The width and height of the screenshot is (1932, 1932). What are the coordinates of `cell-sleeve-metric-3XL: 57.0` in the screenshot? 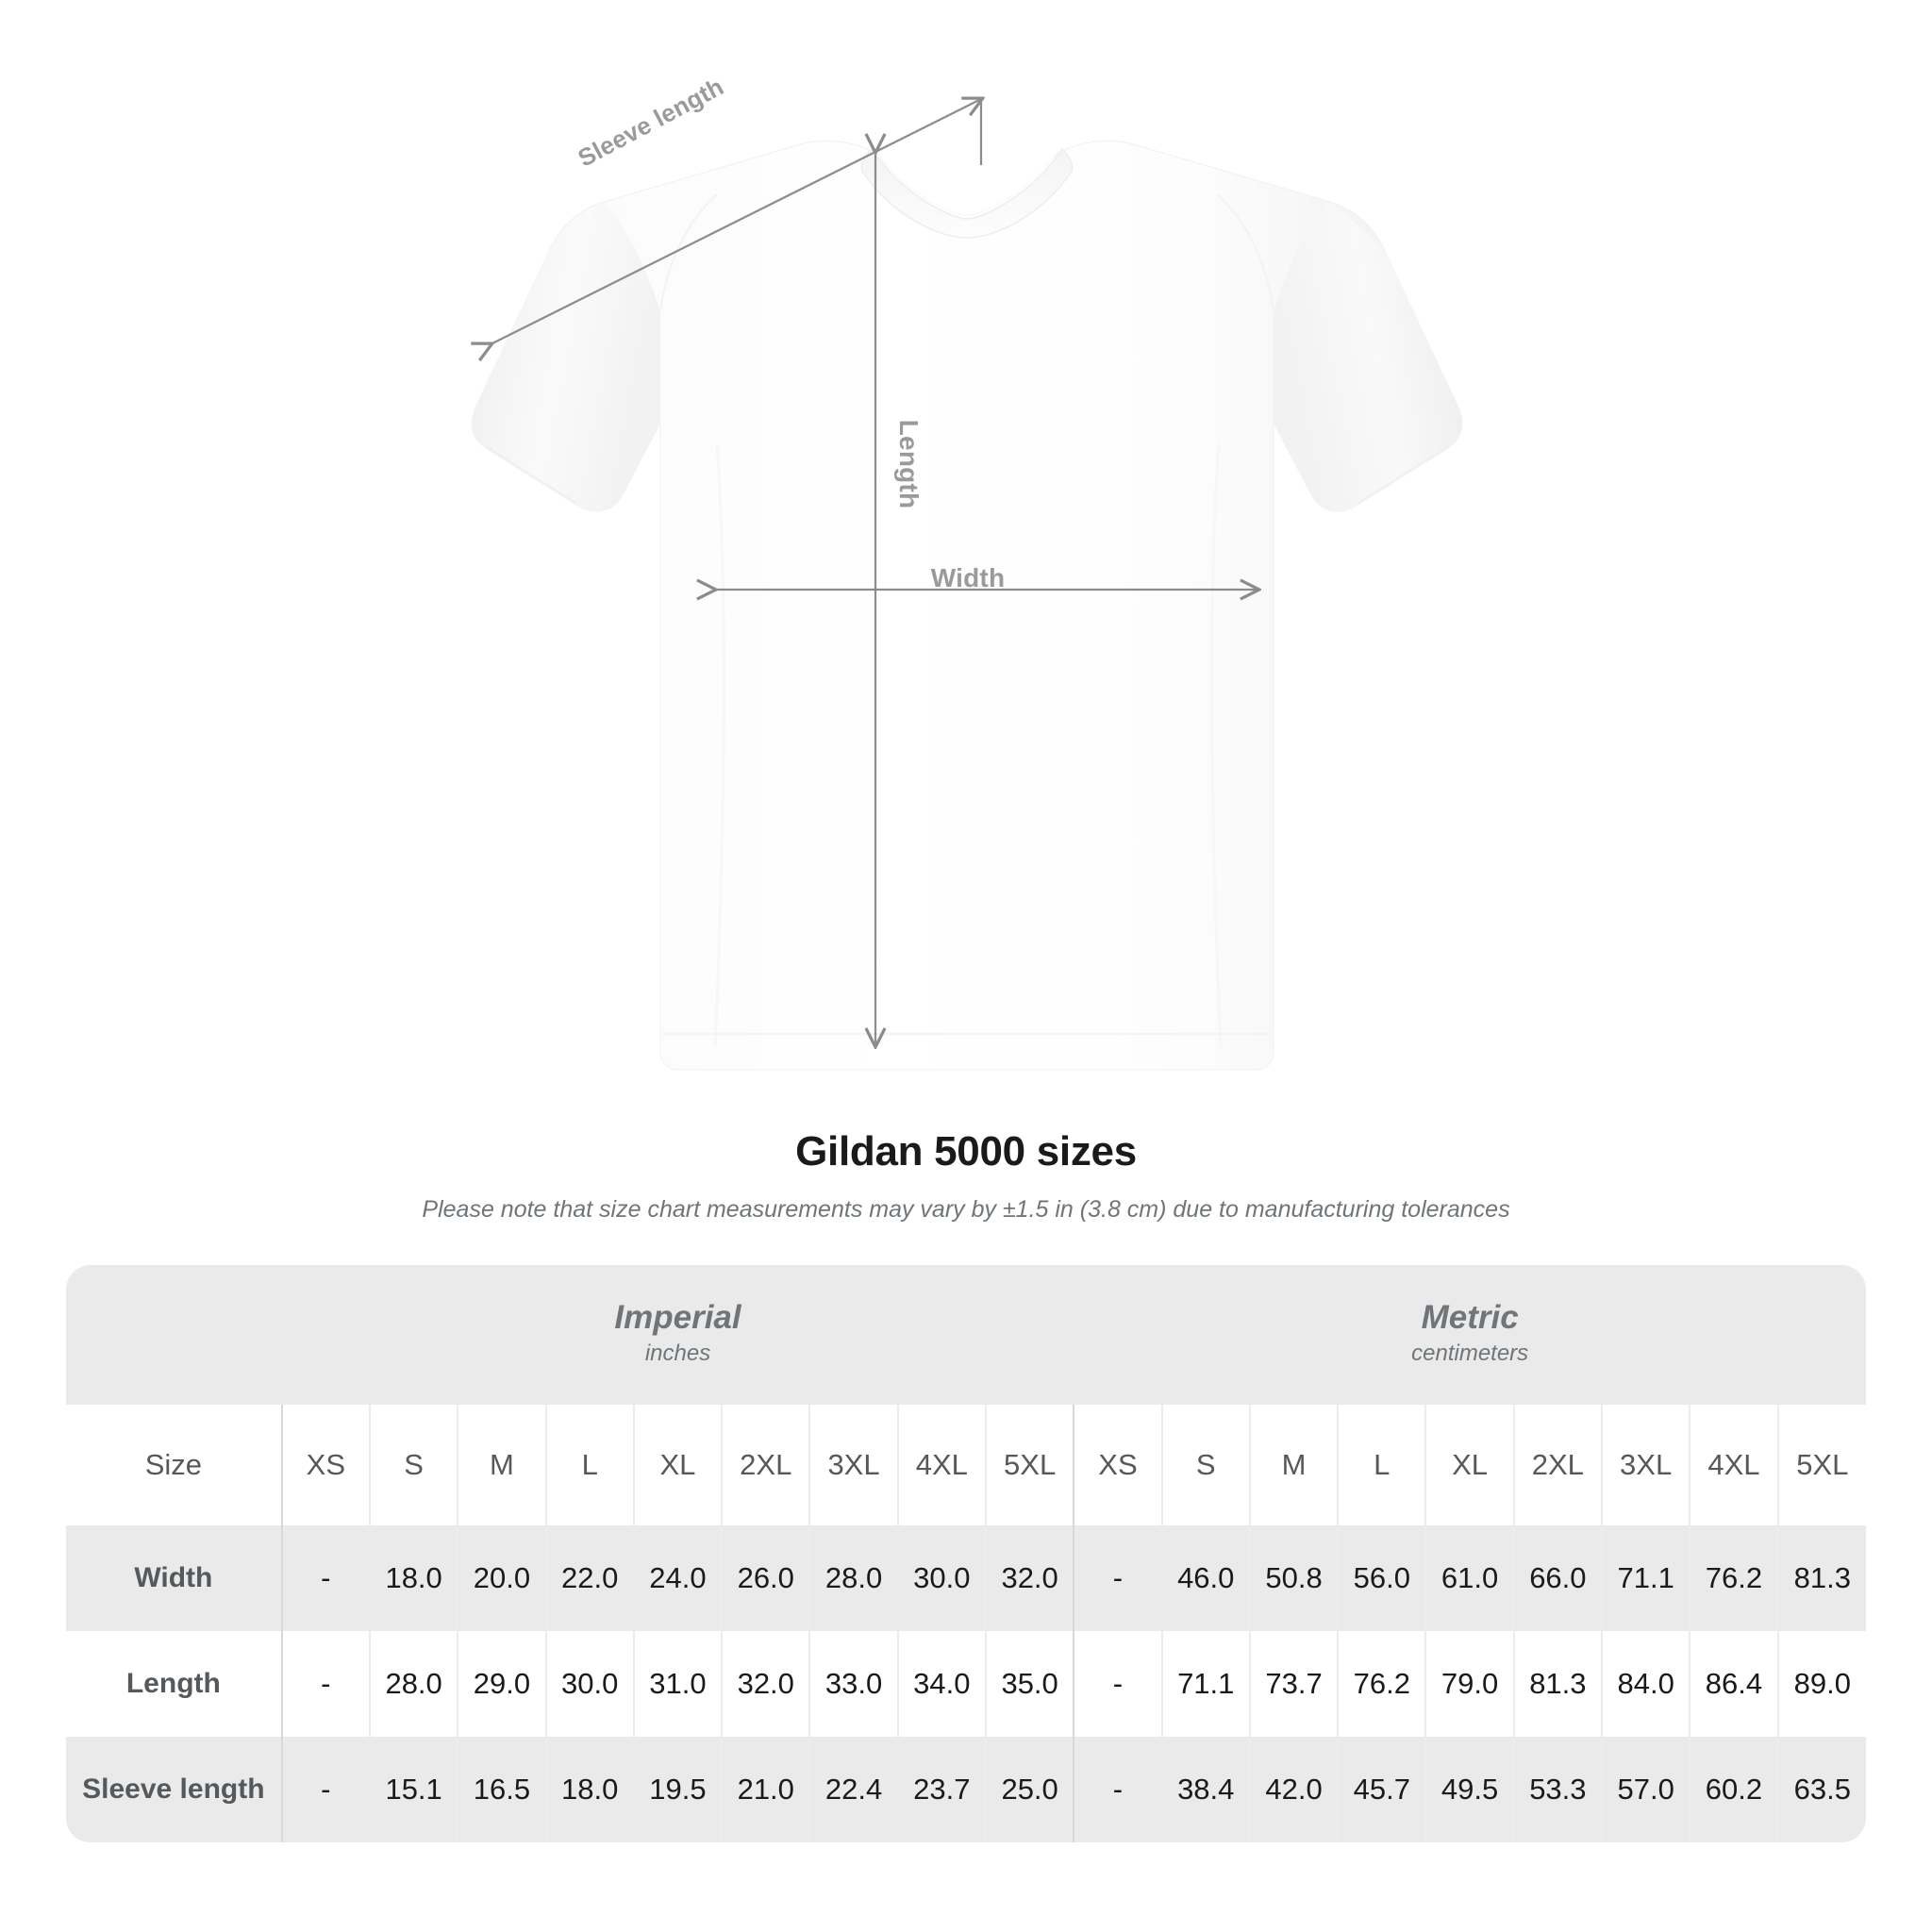 It's located at (1645, 1790).